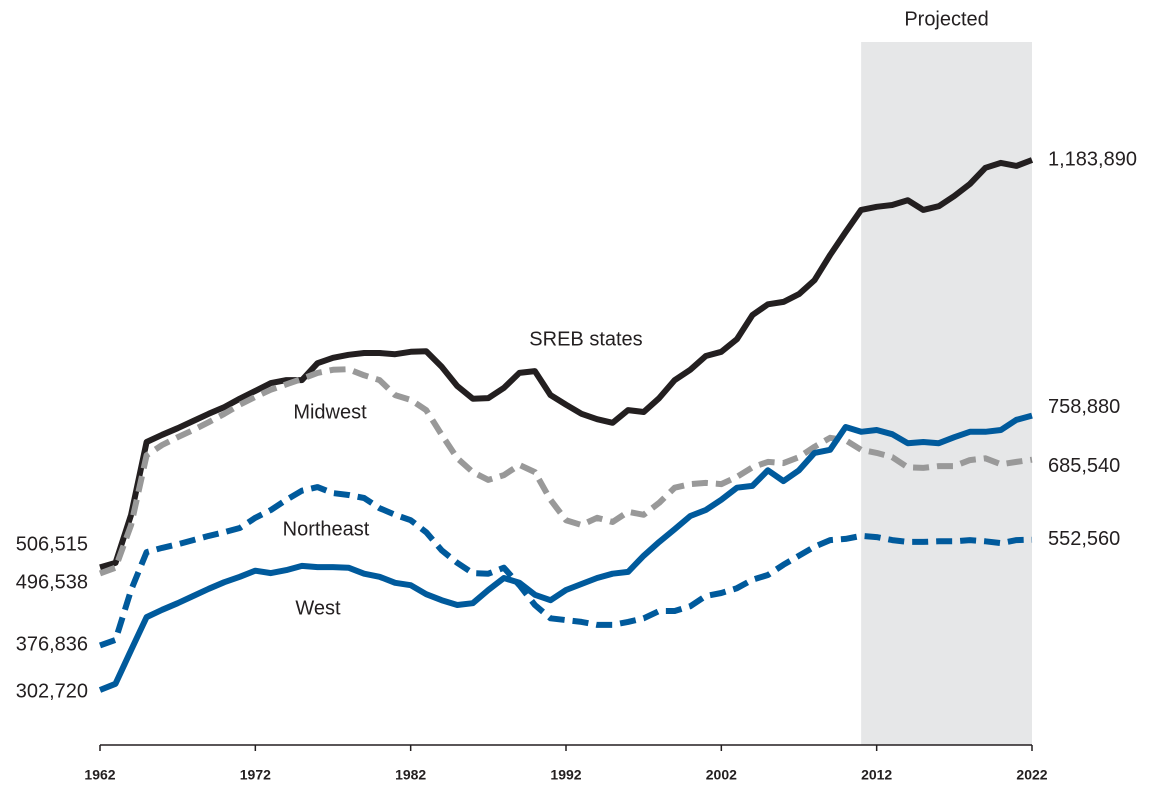 The height and width of the screenshot is (793, 1150). I want to click on projected-region, so click(946, 393).